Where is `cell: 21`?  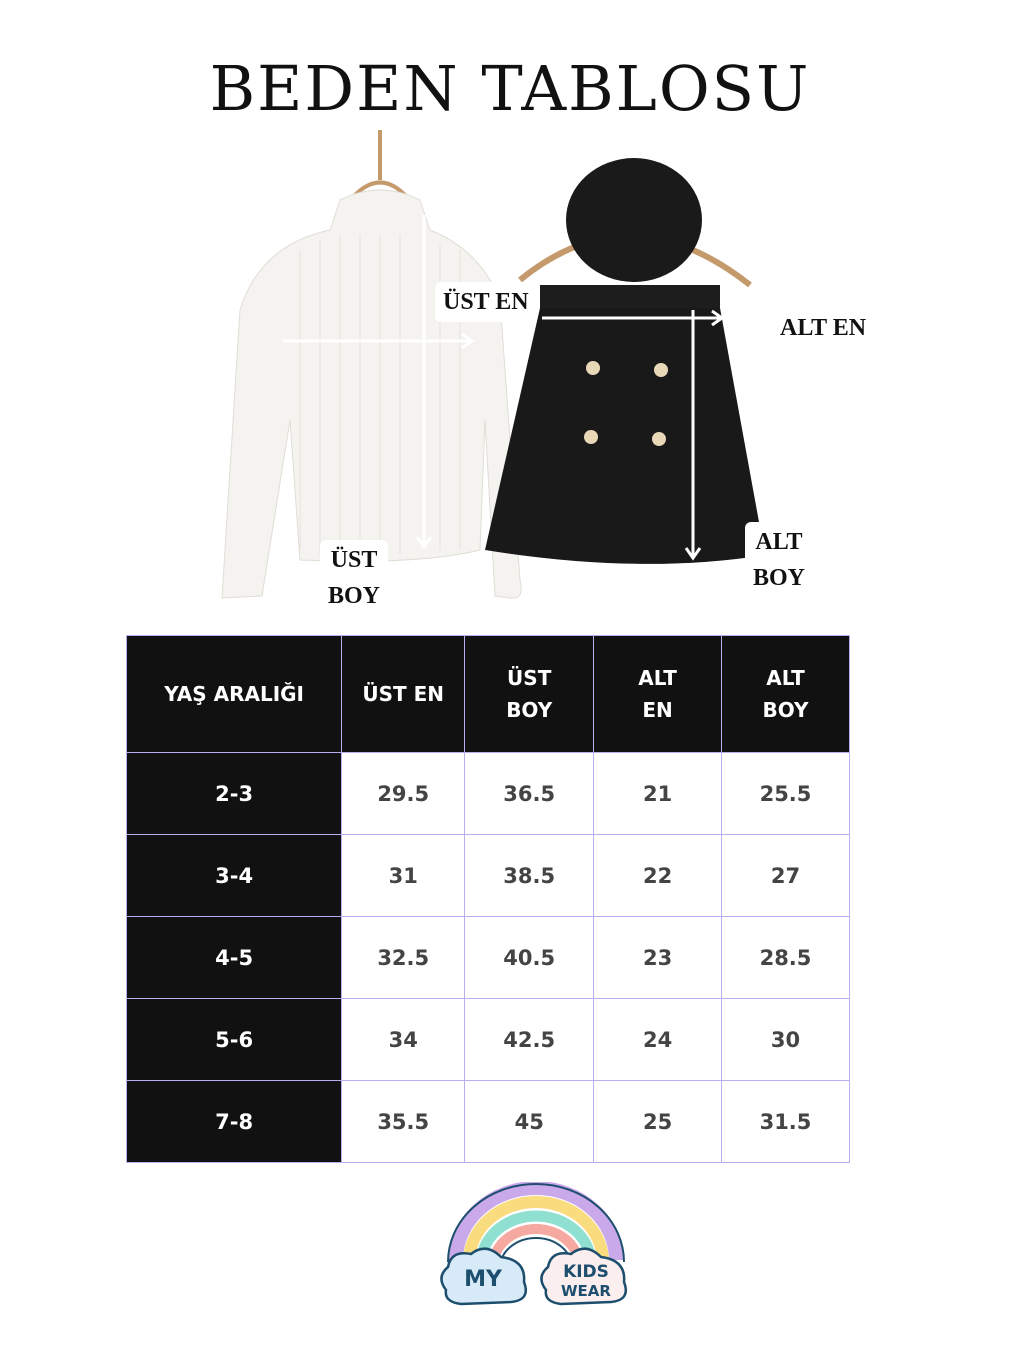
cell: 21 is located at coordinates (657, 793).